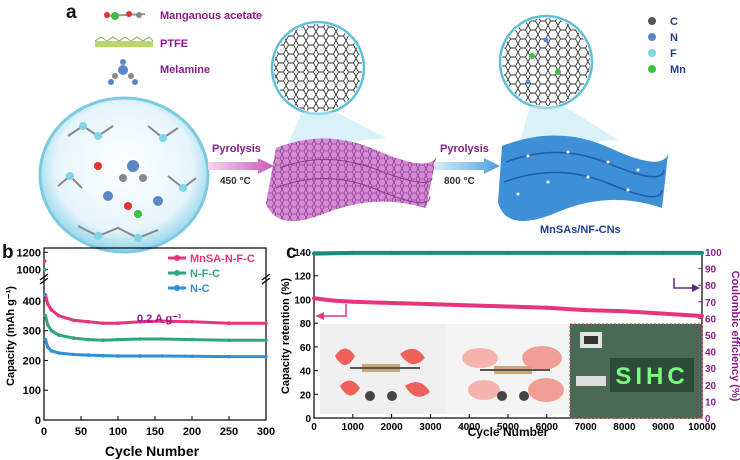 This screenshot has width=740, height=460. I want to click on c-ytick-left-label: 120, so click(302, 277).